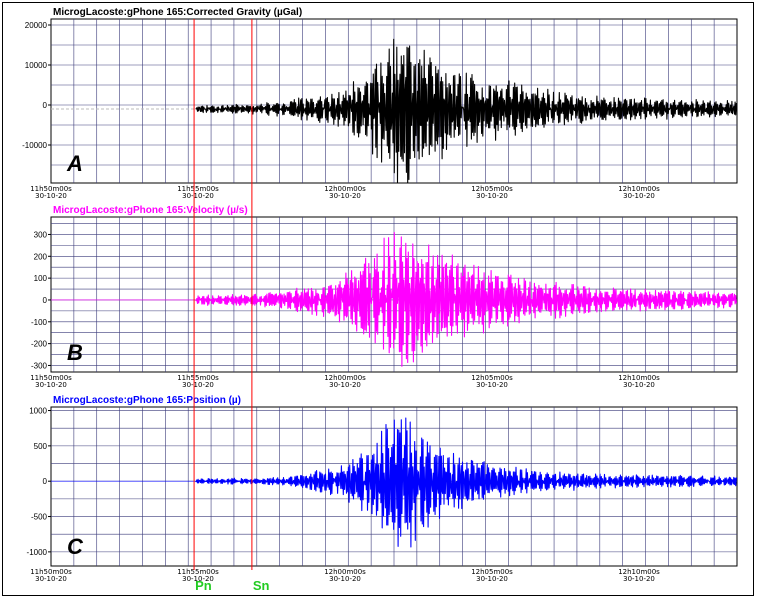 The image size is (758, 600). Describe the element at coordinates (39, 344) in the screenshot. I see `y-tick-label: -200` at that location.